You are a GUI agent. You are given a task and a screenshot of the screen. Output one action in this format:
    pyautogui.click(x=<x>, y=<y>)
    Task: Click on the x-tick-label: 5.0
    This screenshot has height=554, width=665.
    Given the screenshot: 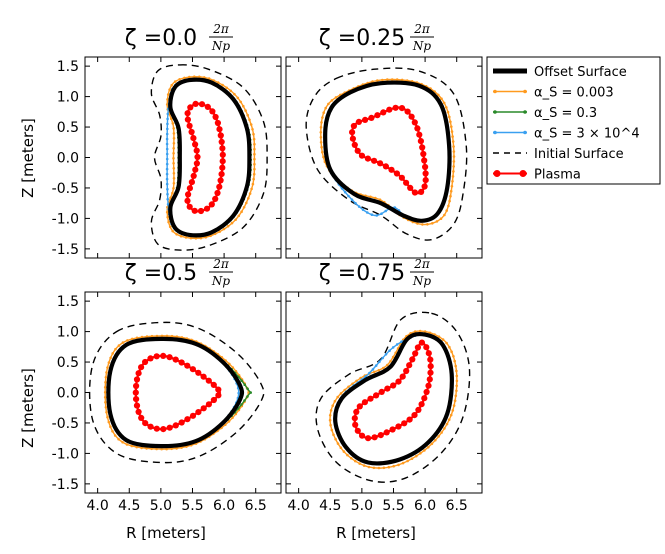 What is the action you would take?
    pyautogui.click(x=362, y=506)
    